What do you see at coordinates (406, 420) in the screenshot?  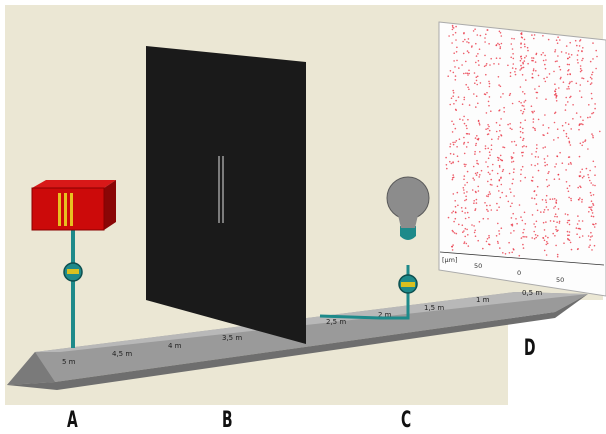 I see `label-c: C` at bounding box center [406, 420].